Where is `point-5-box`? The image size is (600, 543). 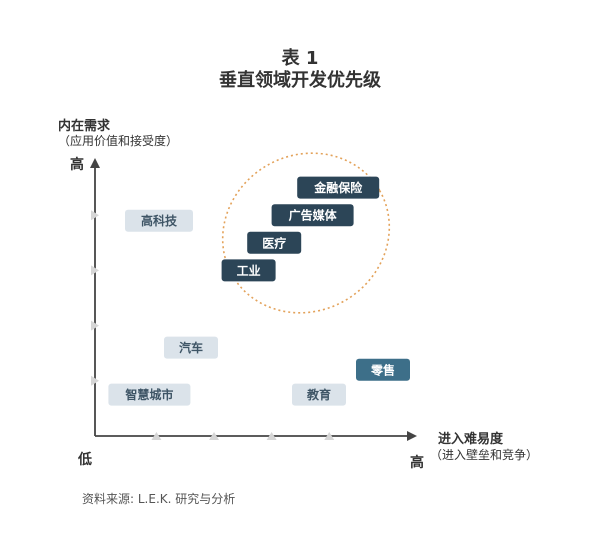 point-5-box is located at coordinates (338, 187).